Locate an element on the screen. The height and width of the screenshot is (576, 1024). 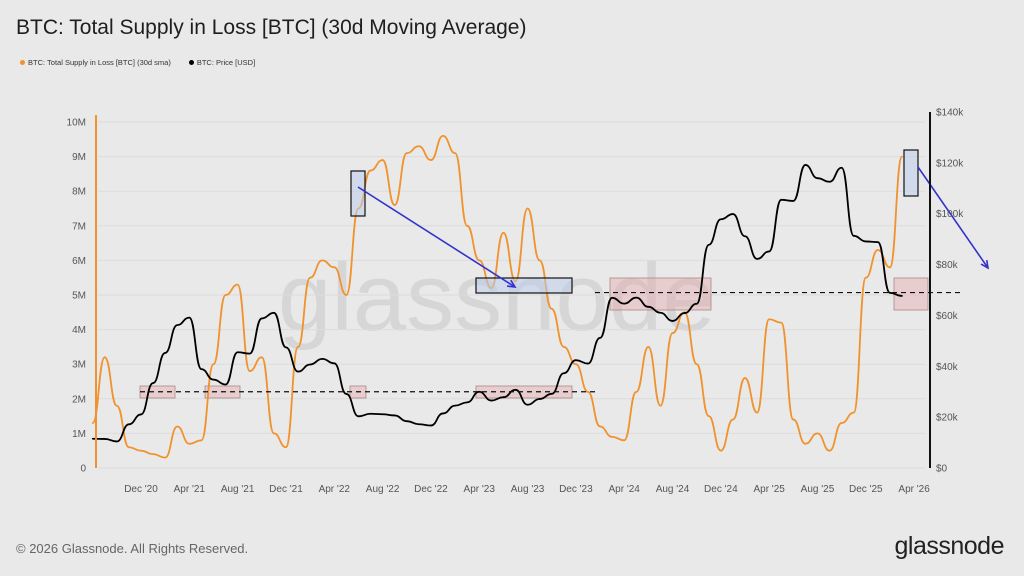
arrow-head-icon is located at coordinates (985, 264).